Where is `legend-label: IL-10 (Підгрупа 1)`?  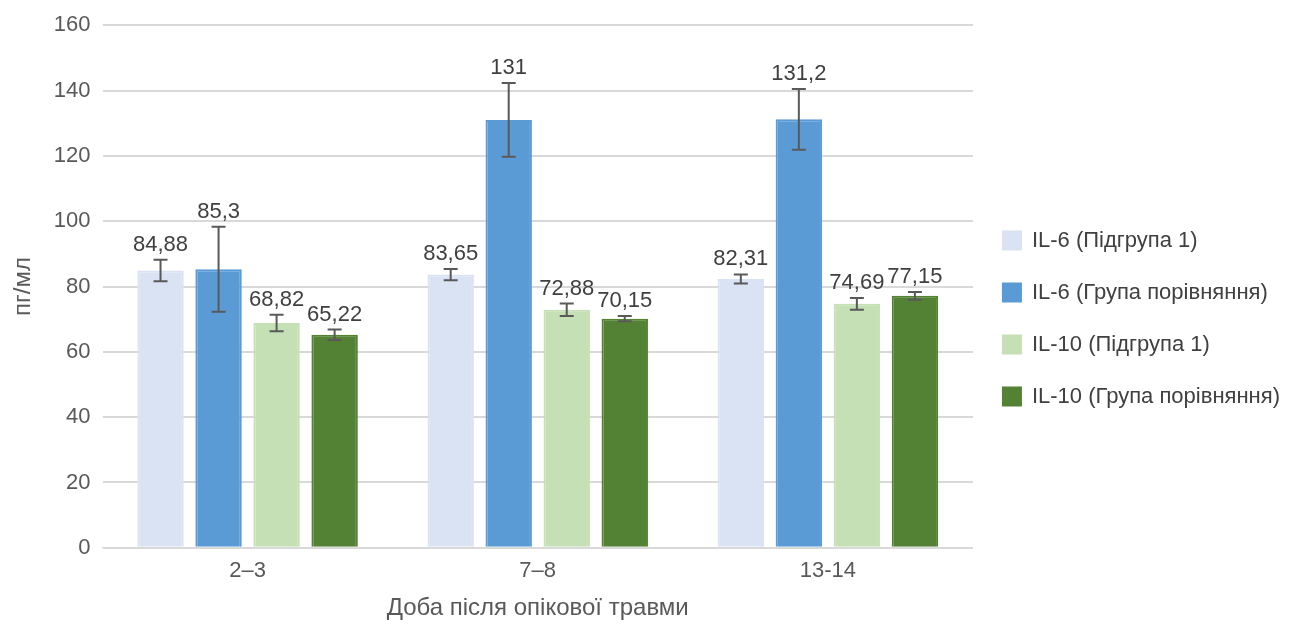 legend-label: IL-10 (Підгрупа 1) is located at coordinates (1120, 343).